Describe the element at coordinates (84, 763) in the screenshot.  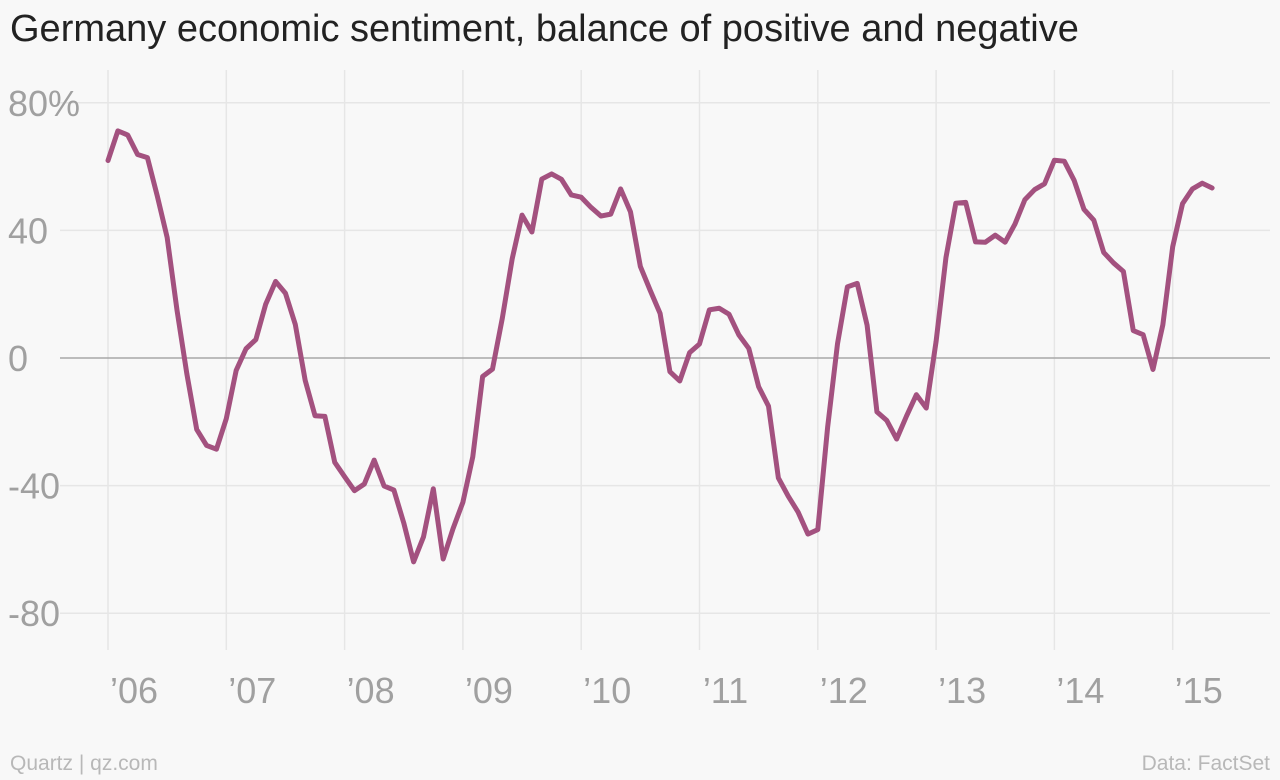
I see `footer-source-left: Quartz | qz.com` at that location.